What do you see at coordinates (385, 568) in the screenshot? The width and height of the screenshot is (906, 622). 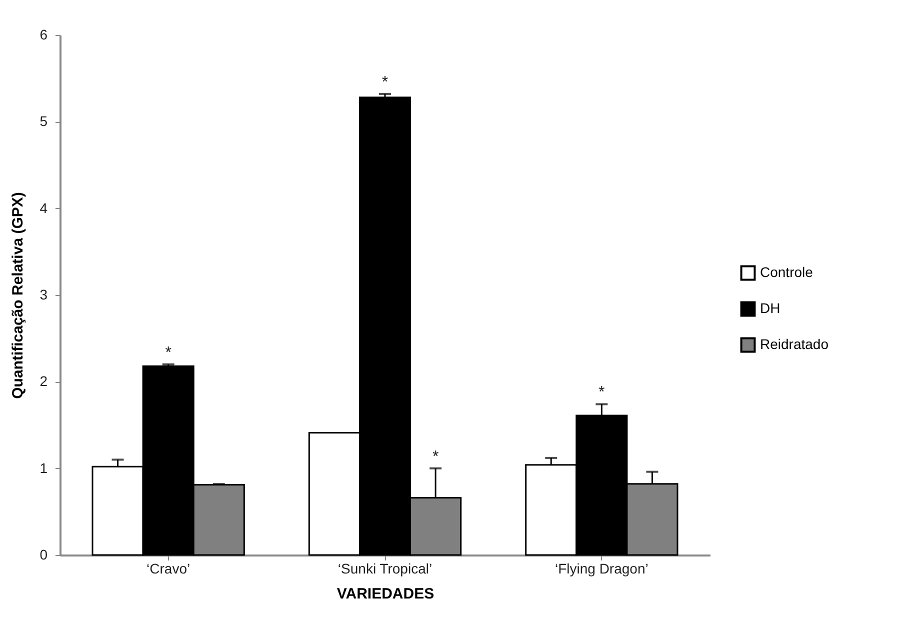 I see `x-tick-label: ‘Sunki Tropical’` at bounding box center [385, 568].